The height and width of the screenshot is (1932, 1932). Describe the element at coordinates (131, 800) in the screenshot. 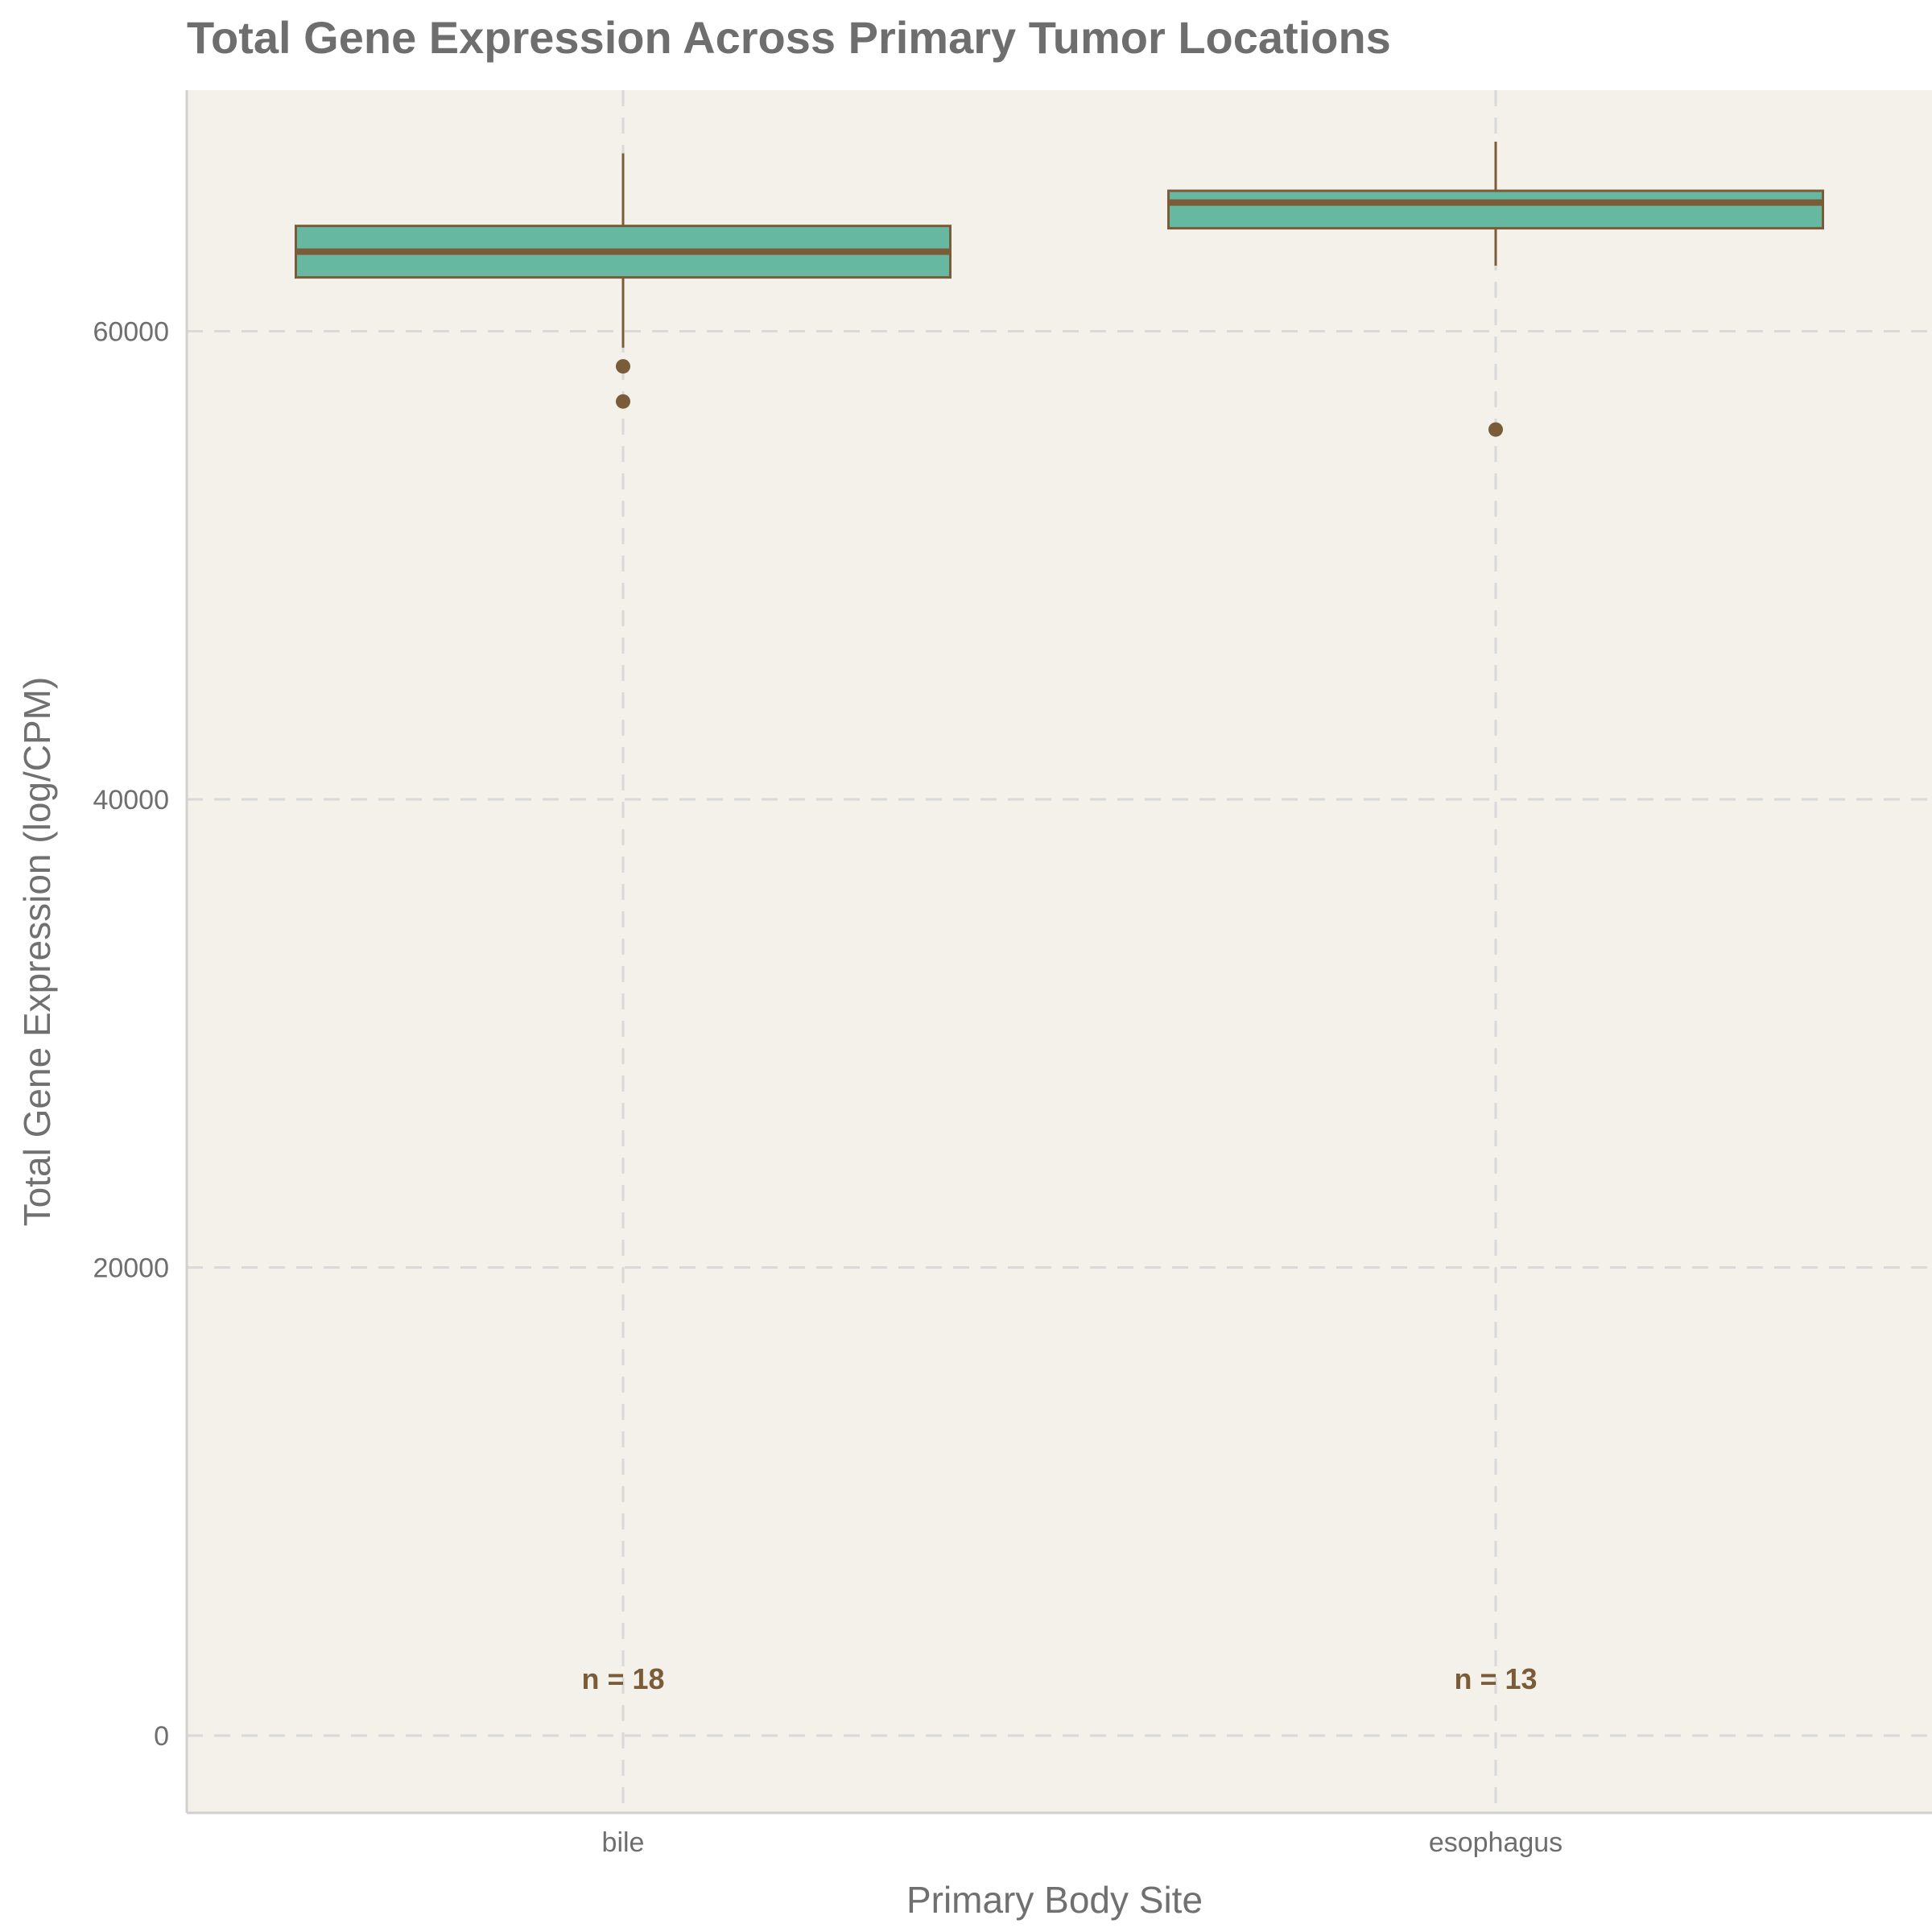

I see `y-tick-label: 40000` at that location.